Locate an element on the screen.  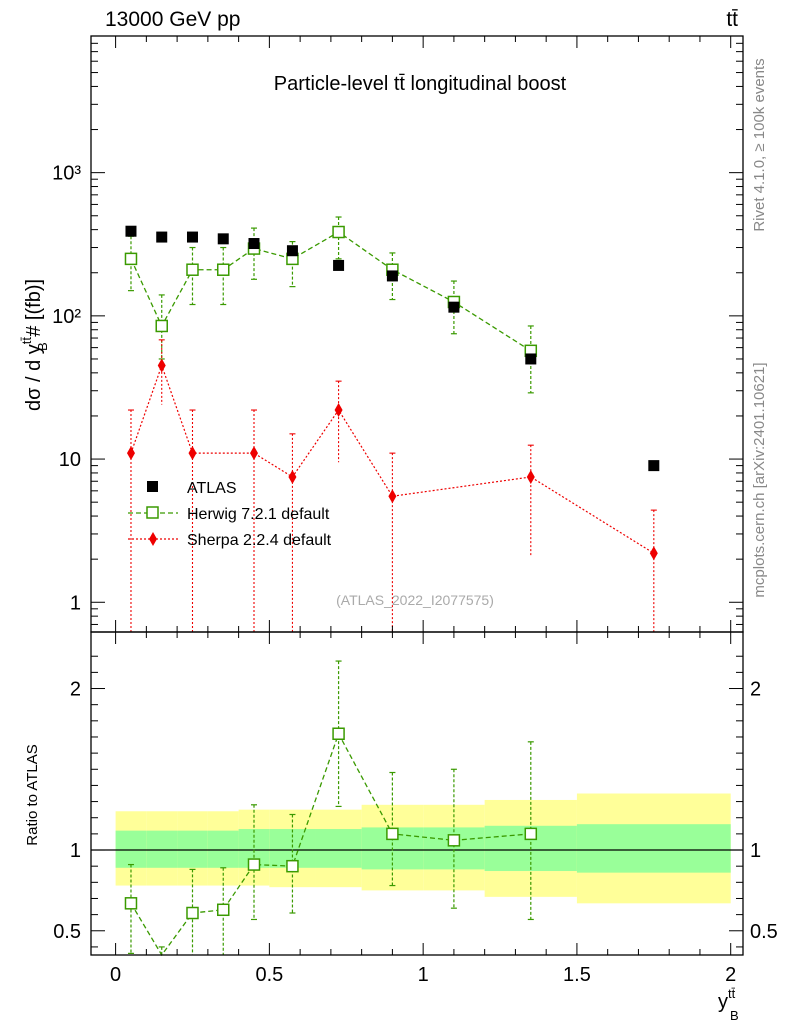
y-tick-label-main-0: 1 is located at coordinates (75, 603).